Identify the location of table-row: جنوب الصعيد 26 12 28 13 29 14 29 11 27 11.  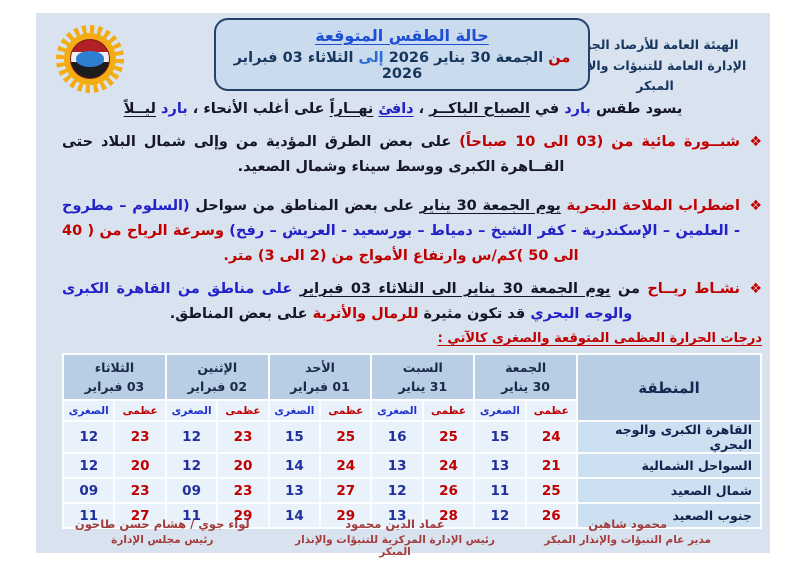
(411, 515).